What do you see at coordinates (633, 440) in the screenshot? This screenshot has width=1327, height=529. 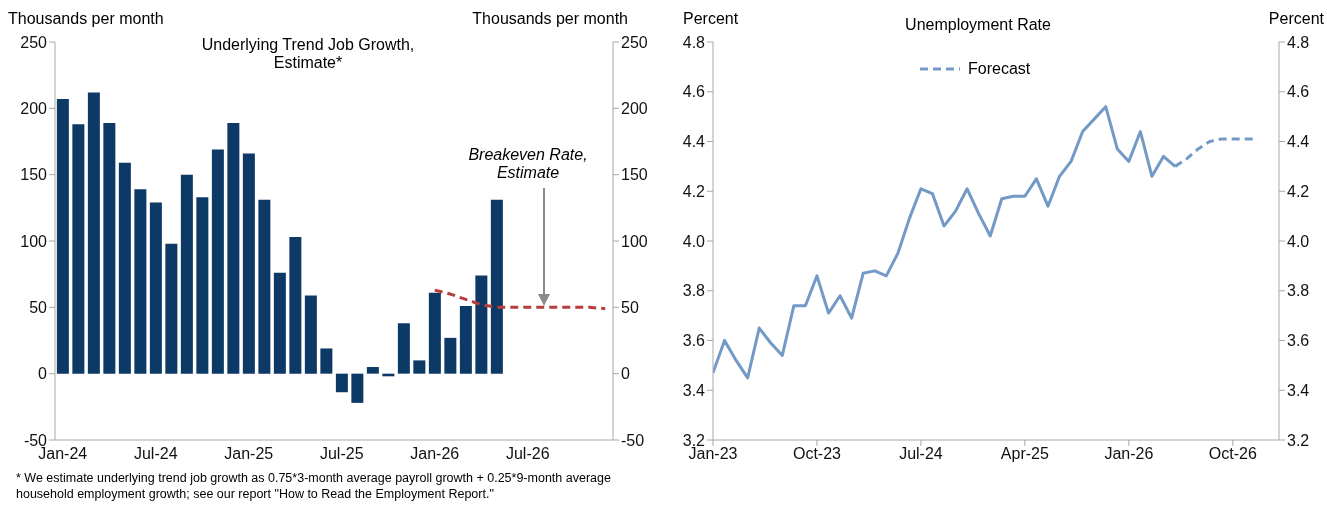 I see `y2-tick-label: -50` at bounding box center [633, 440].